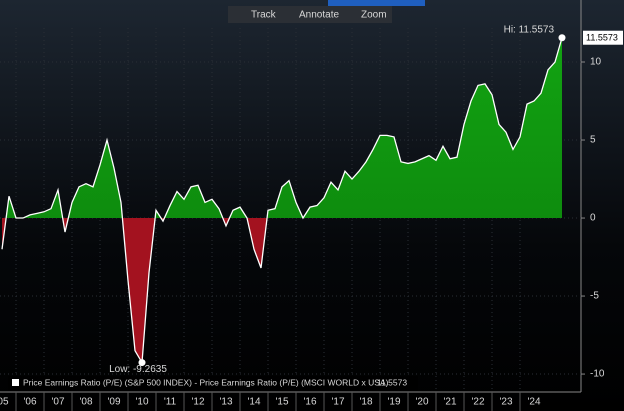 This screenshot has width=624, height=411. What do you see at coordinates (4, 402) in the screenshot?
I see `x-tick-label: '05` at bounding box center [4, 402].